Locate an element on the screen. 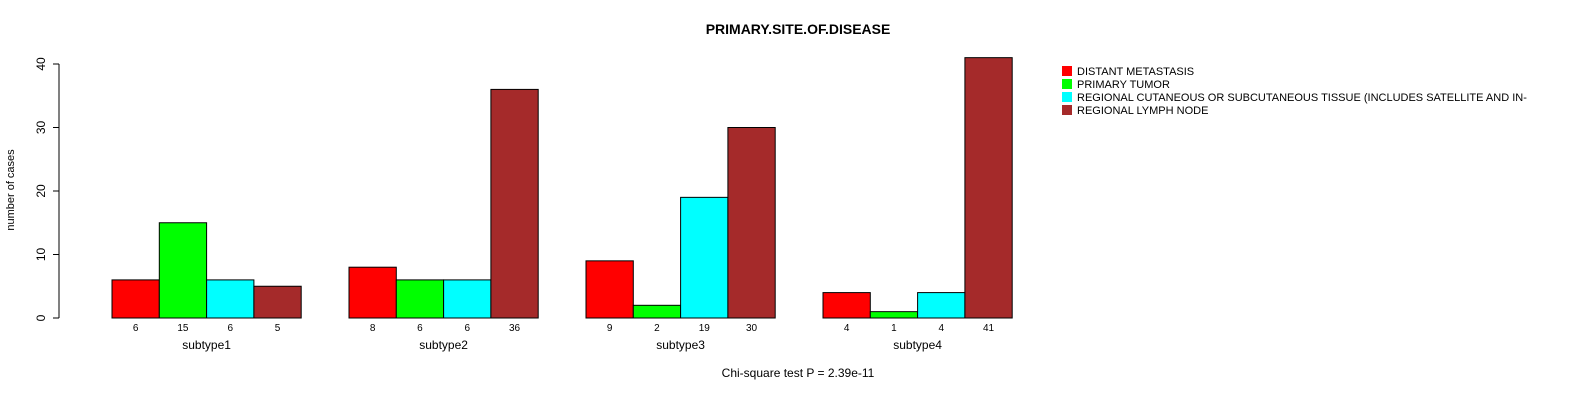 This screenshot has width=1590, height=400. y-tick-label: 30 is located at coordinates (41, 128).